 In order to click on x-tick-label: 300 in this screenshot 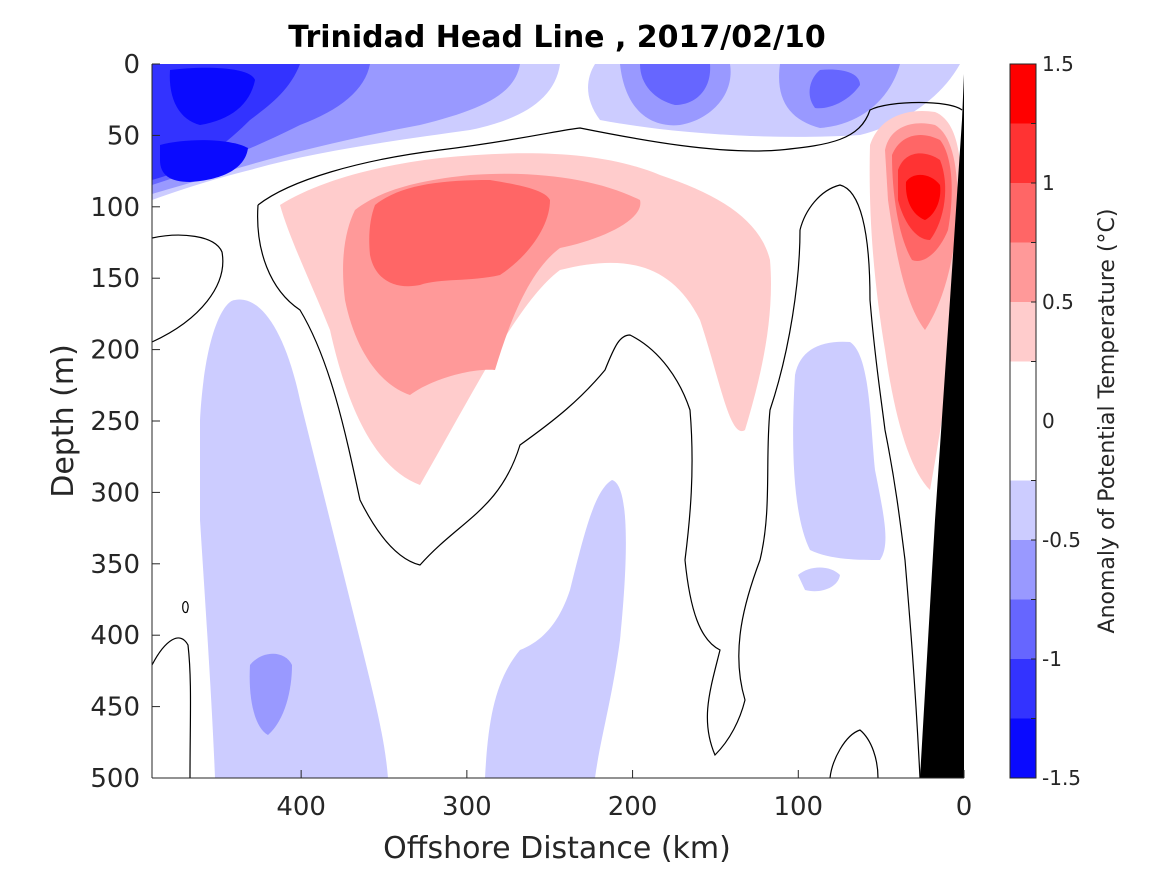, I will do `click(467, 807)`.